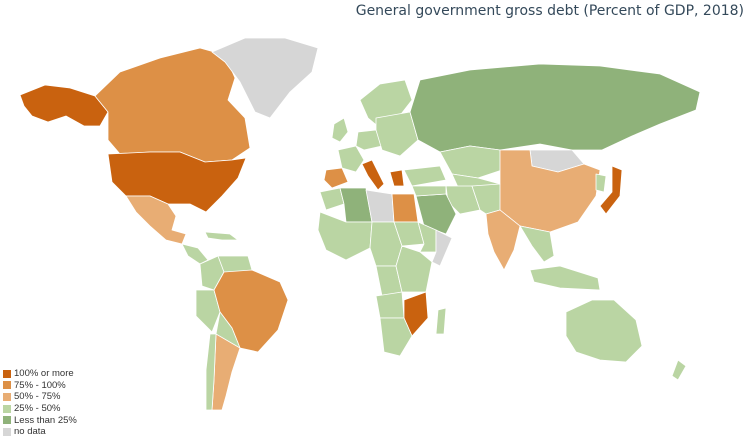 This screenshot has width=750, height=443. I want to click on region-japan, so click(611, 190).